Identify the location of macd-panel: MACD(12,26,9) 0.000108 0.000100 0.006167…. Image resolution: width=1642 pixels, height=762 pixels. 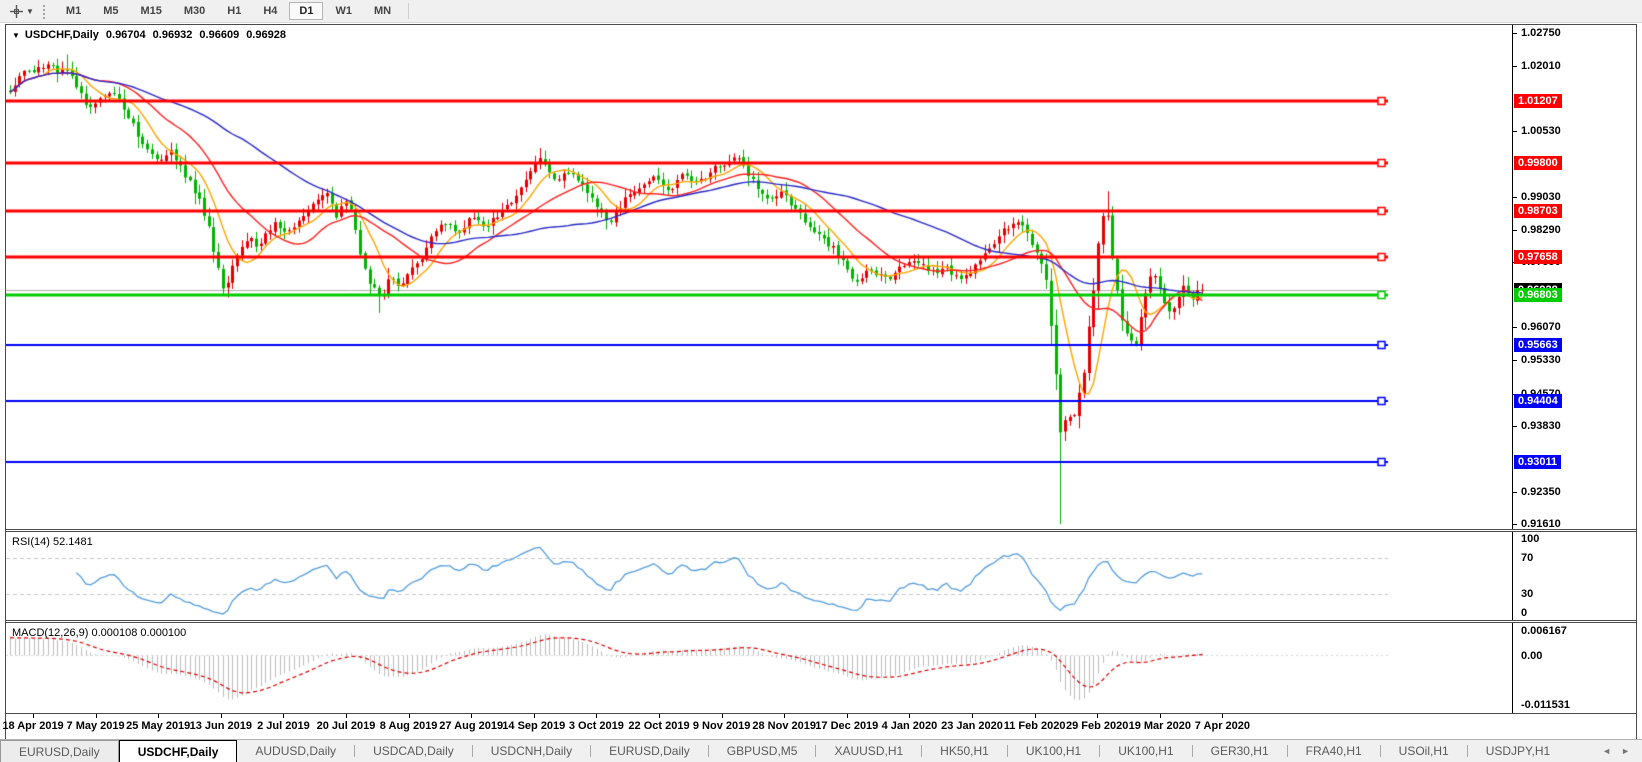
(821, 668).